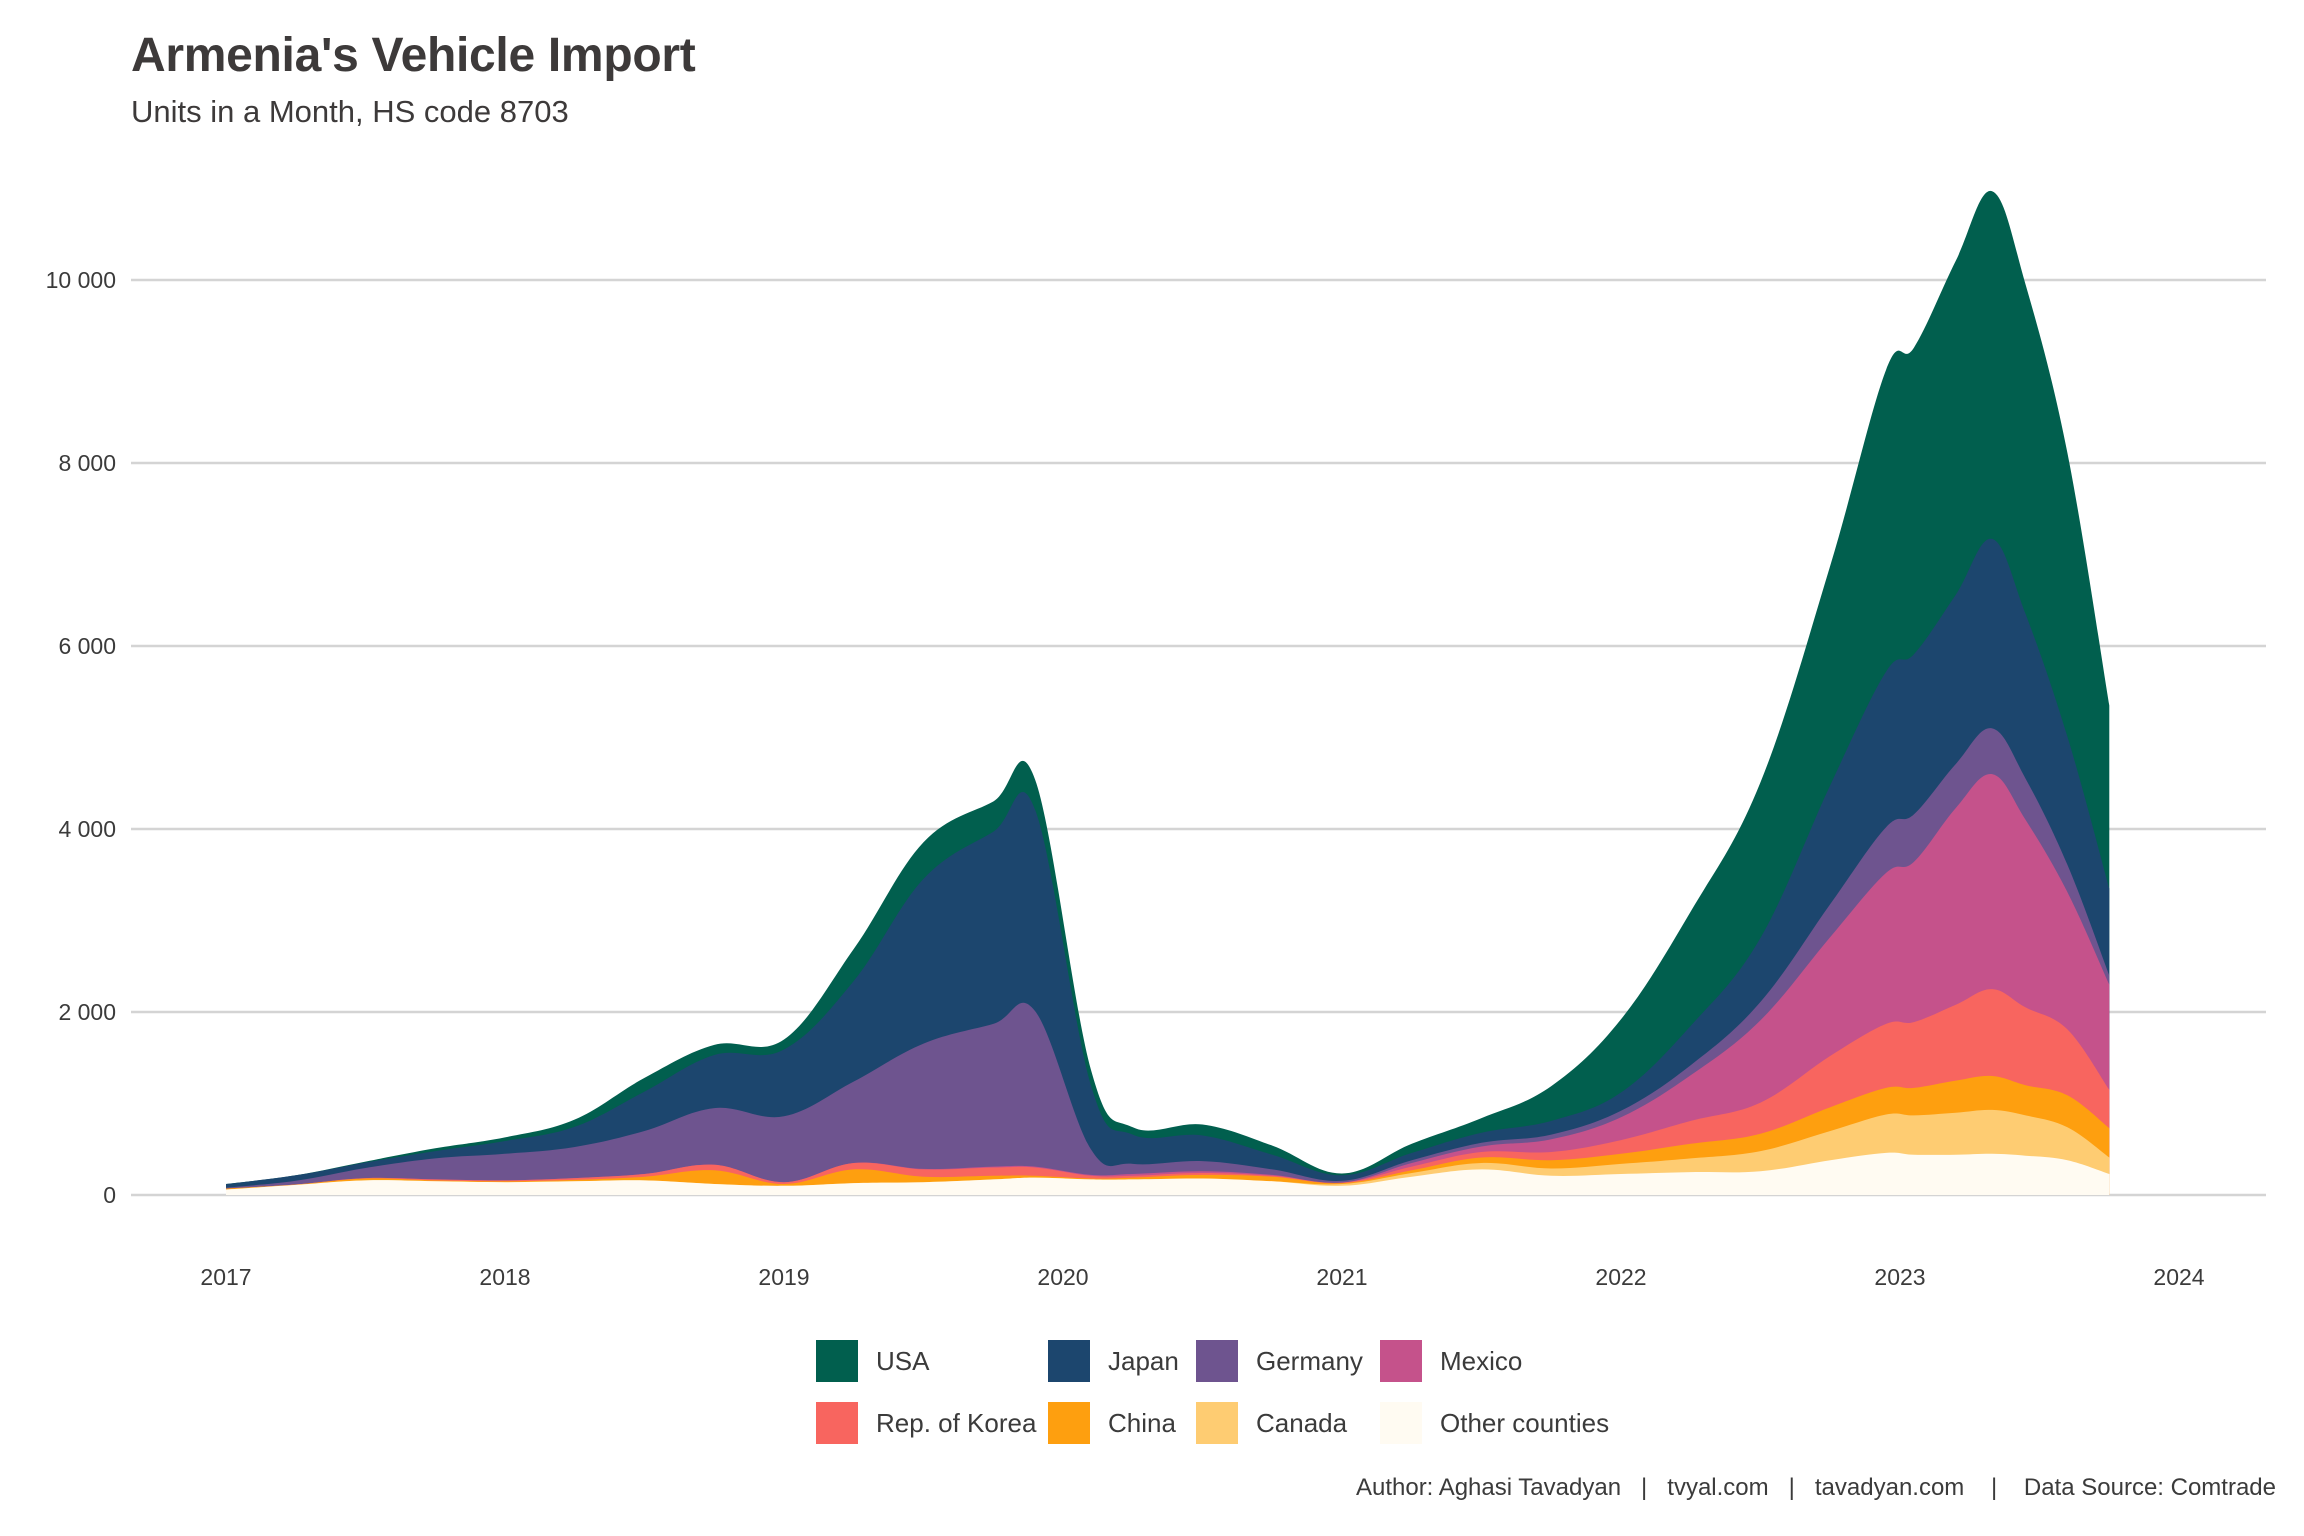  I want to click on legend-item-germany: Germany, so click(1288, 1361).